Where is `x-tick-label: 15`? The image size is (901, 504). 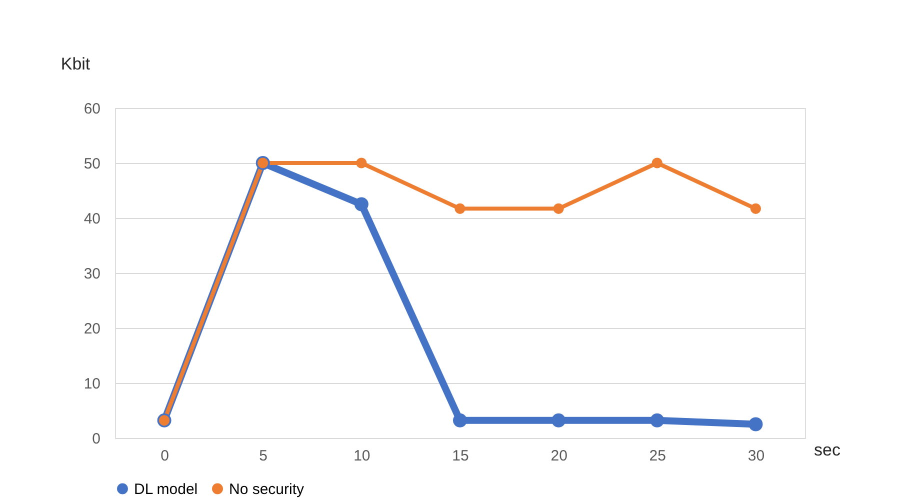 x-tick-label: 15 is located at coordinates (460, 456).